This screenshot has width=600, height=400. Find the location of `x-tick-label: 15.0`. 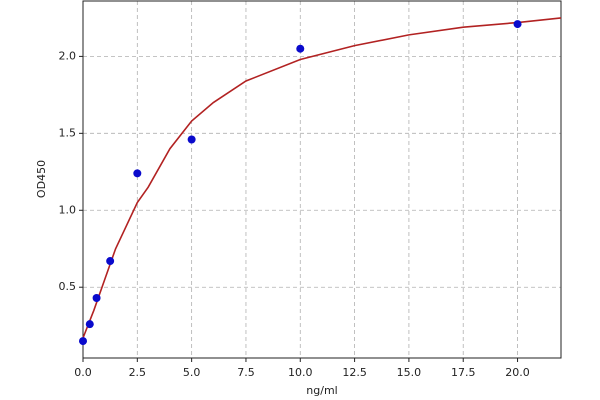

x-tick-label: 15.0 is located at coordinates (409, 372).